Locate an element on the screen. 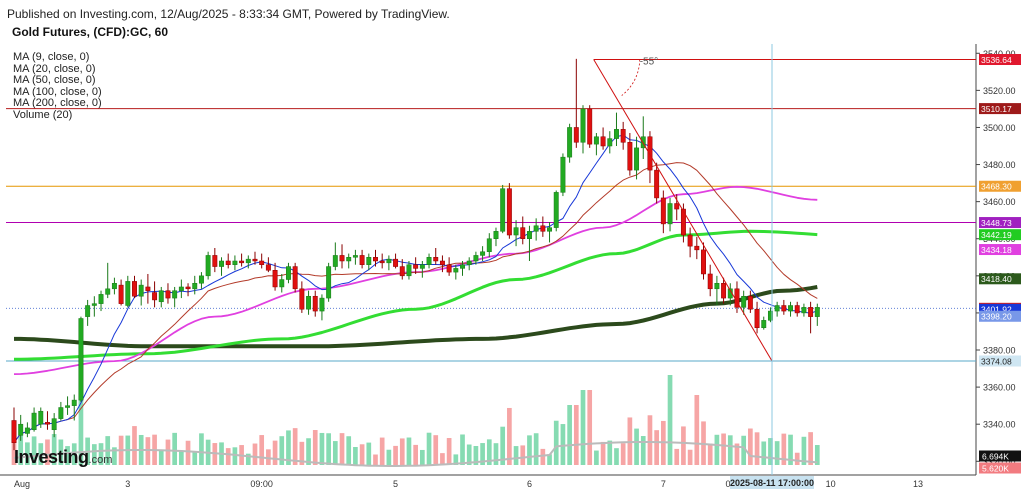 This screenshot has height=493, width=1024. legend-ma20: MA (20, close, 0) is located at coordinates (54, 68).